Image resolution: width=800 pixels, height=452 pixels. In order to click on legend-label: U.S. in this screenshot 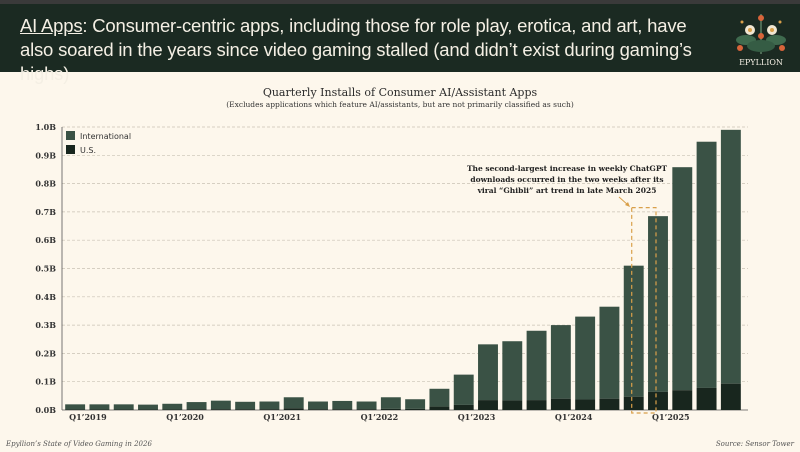, I will do `click(88, 150)`.